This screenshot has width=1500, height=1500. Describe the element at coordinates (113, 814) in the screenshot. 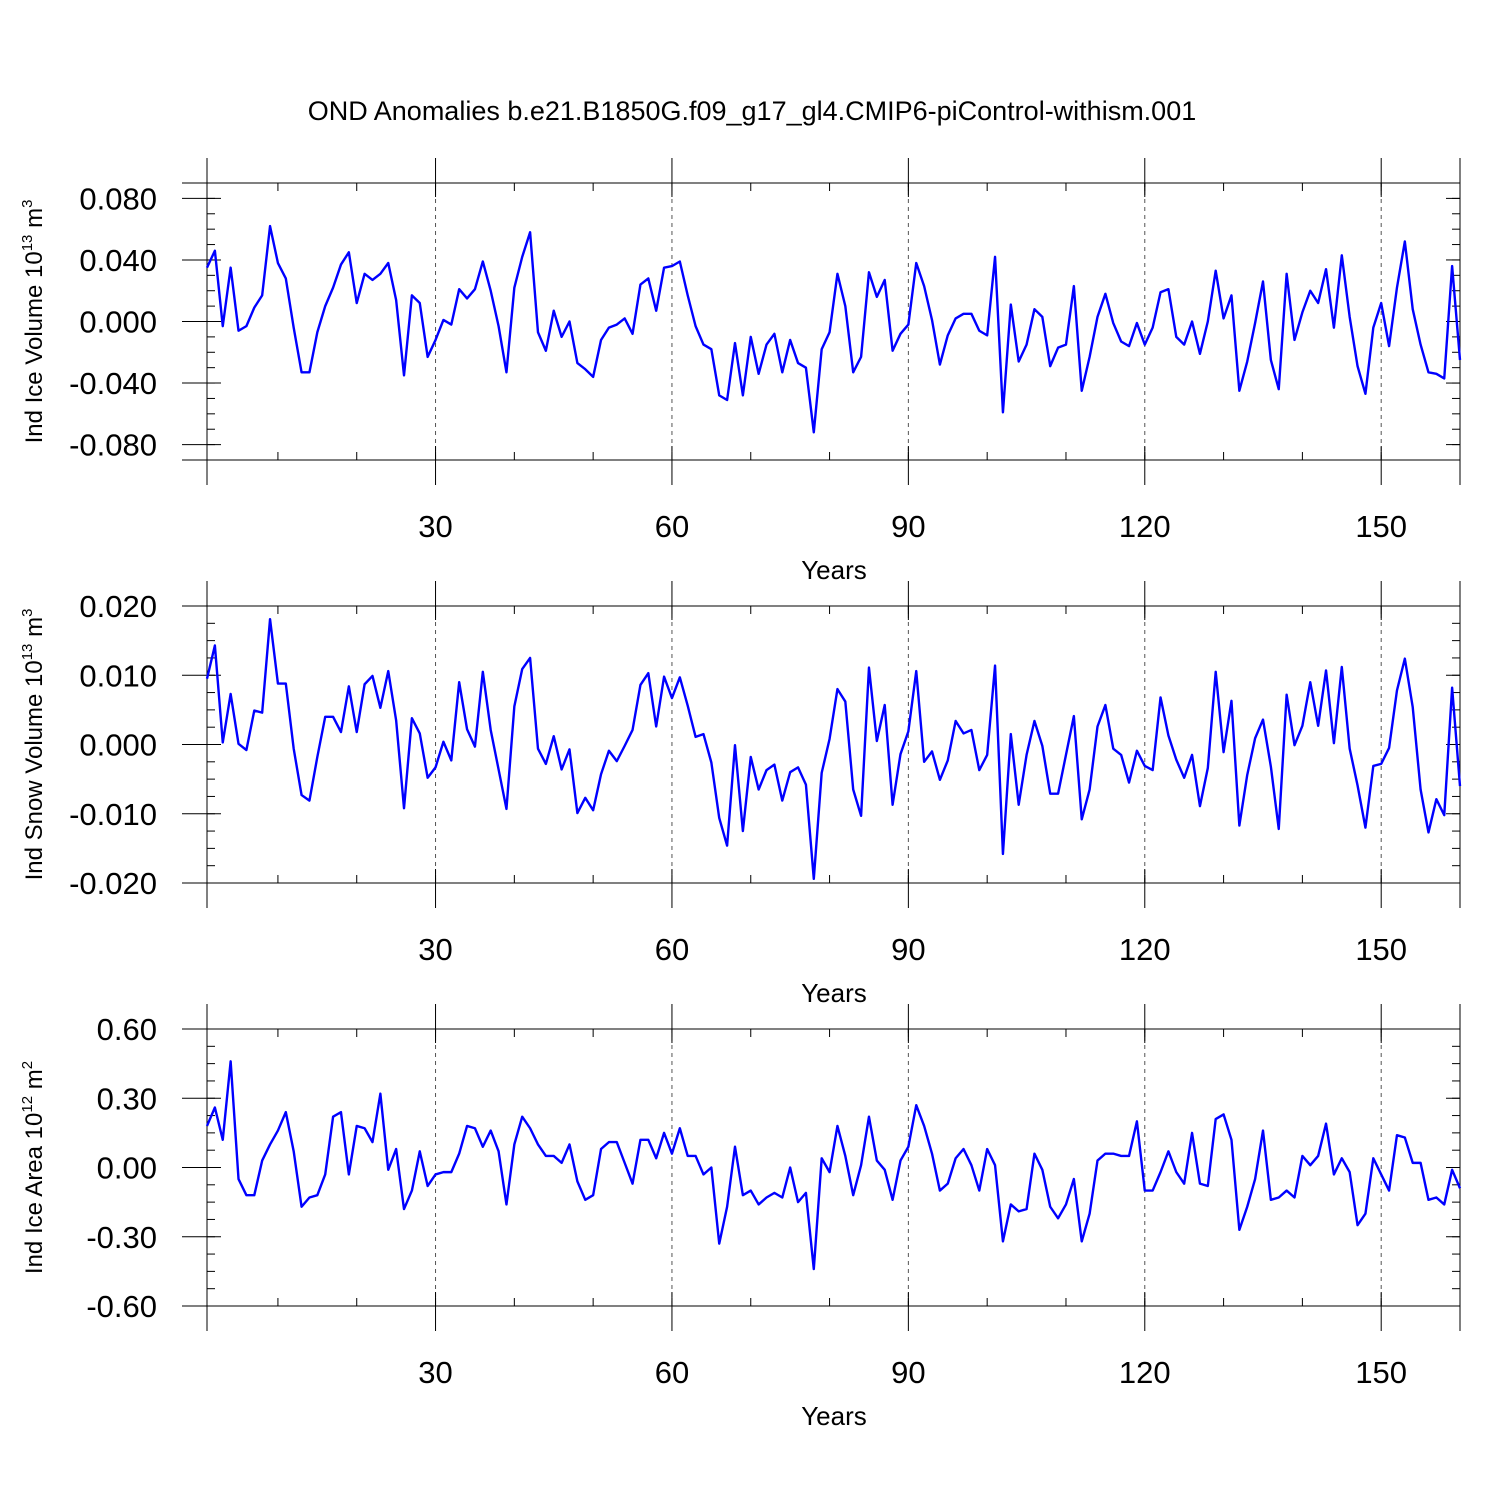

I see `y-tick-label: -0.010` at that location.